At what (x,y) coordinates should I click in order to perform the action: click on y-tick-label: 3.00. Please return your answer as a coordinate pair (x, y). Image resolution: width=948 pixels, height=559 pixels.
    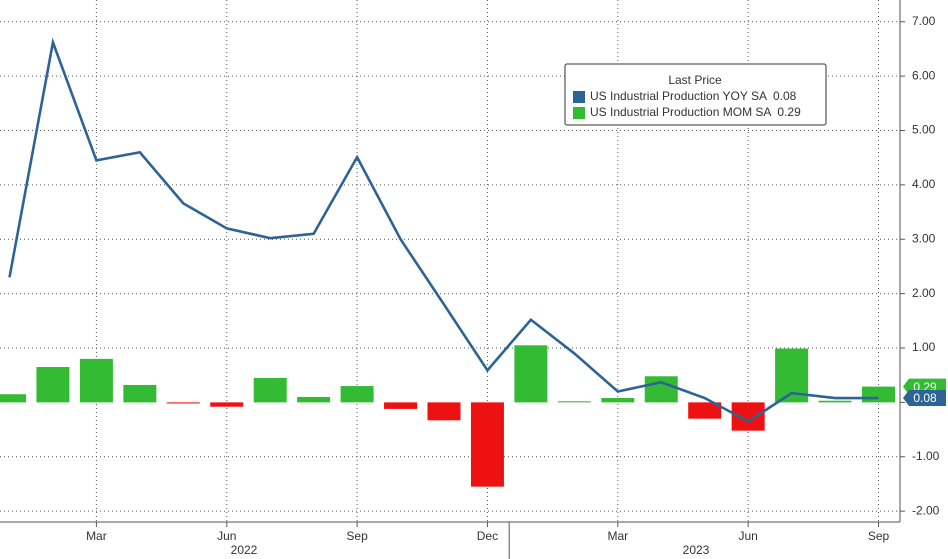
    Looking at the image, I should click on (924, 238).